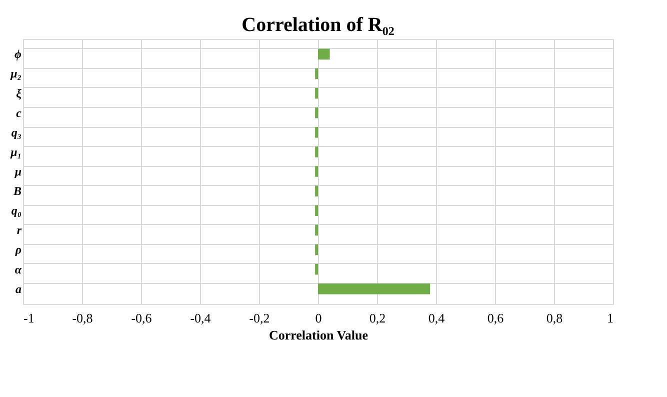  Describe the element at coordinates (377, 318) in the screenshot. I see `x-tick-label: 0,2` at that location.